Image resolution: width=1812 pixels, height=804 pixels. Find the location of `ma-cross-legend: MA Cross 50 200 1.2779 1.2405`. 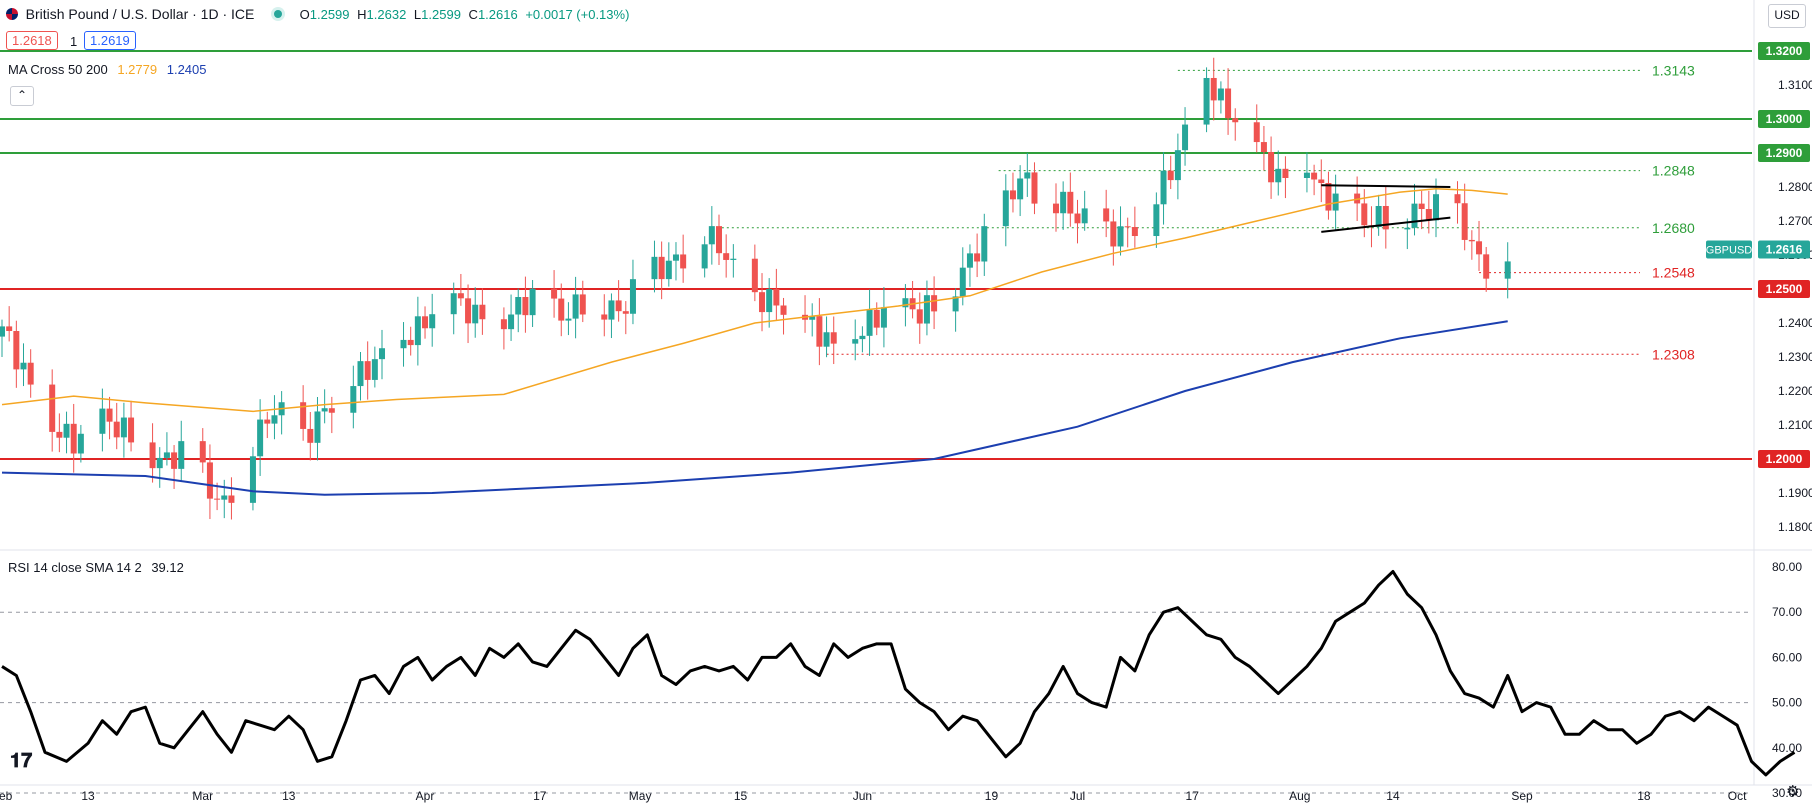

ma-cross-legend: MA Cross 50 200 1.2779 1.2405 is located at coordinates (107, 69).